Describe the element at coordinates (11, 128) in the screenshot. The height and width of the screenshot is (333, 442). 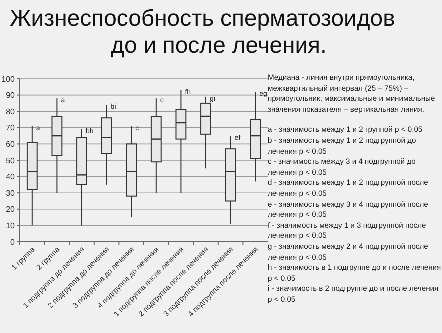
I see `y-tick-label: 70` at that location.